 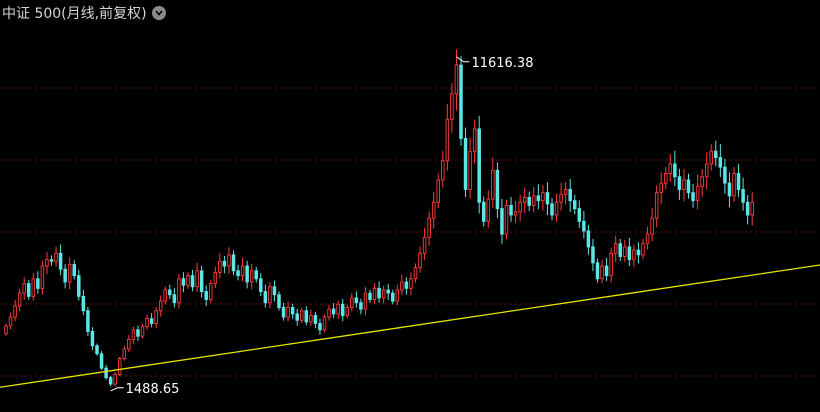 What do you see at coordinates (158, 13) in the screenshot?
I see `chevron-down-icon` at bounding box center [158, 13].